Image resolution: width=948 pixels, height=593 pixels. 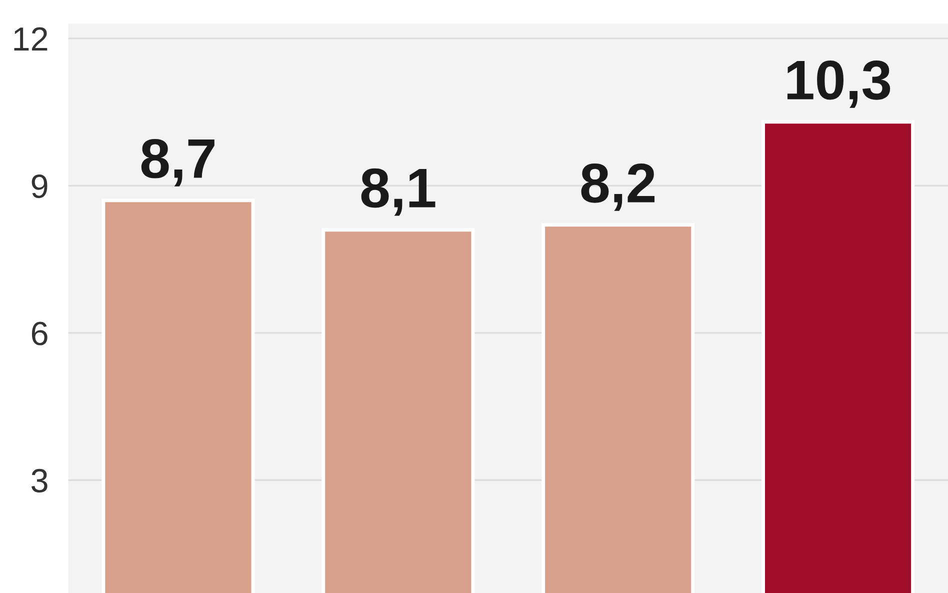 I want to click on data-label: 8,2, so click(x=617, y=187).